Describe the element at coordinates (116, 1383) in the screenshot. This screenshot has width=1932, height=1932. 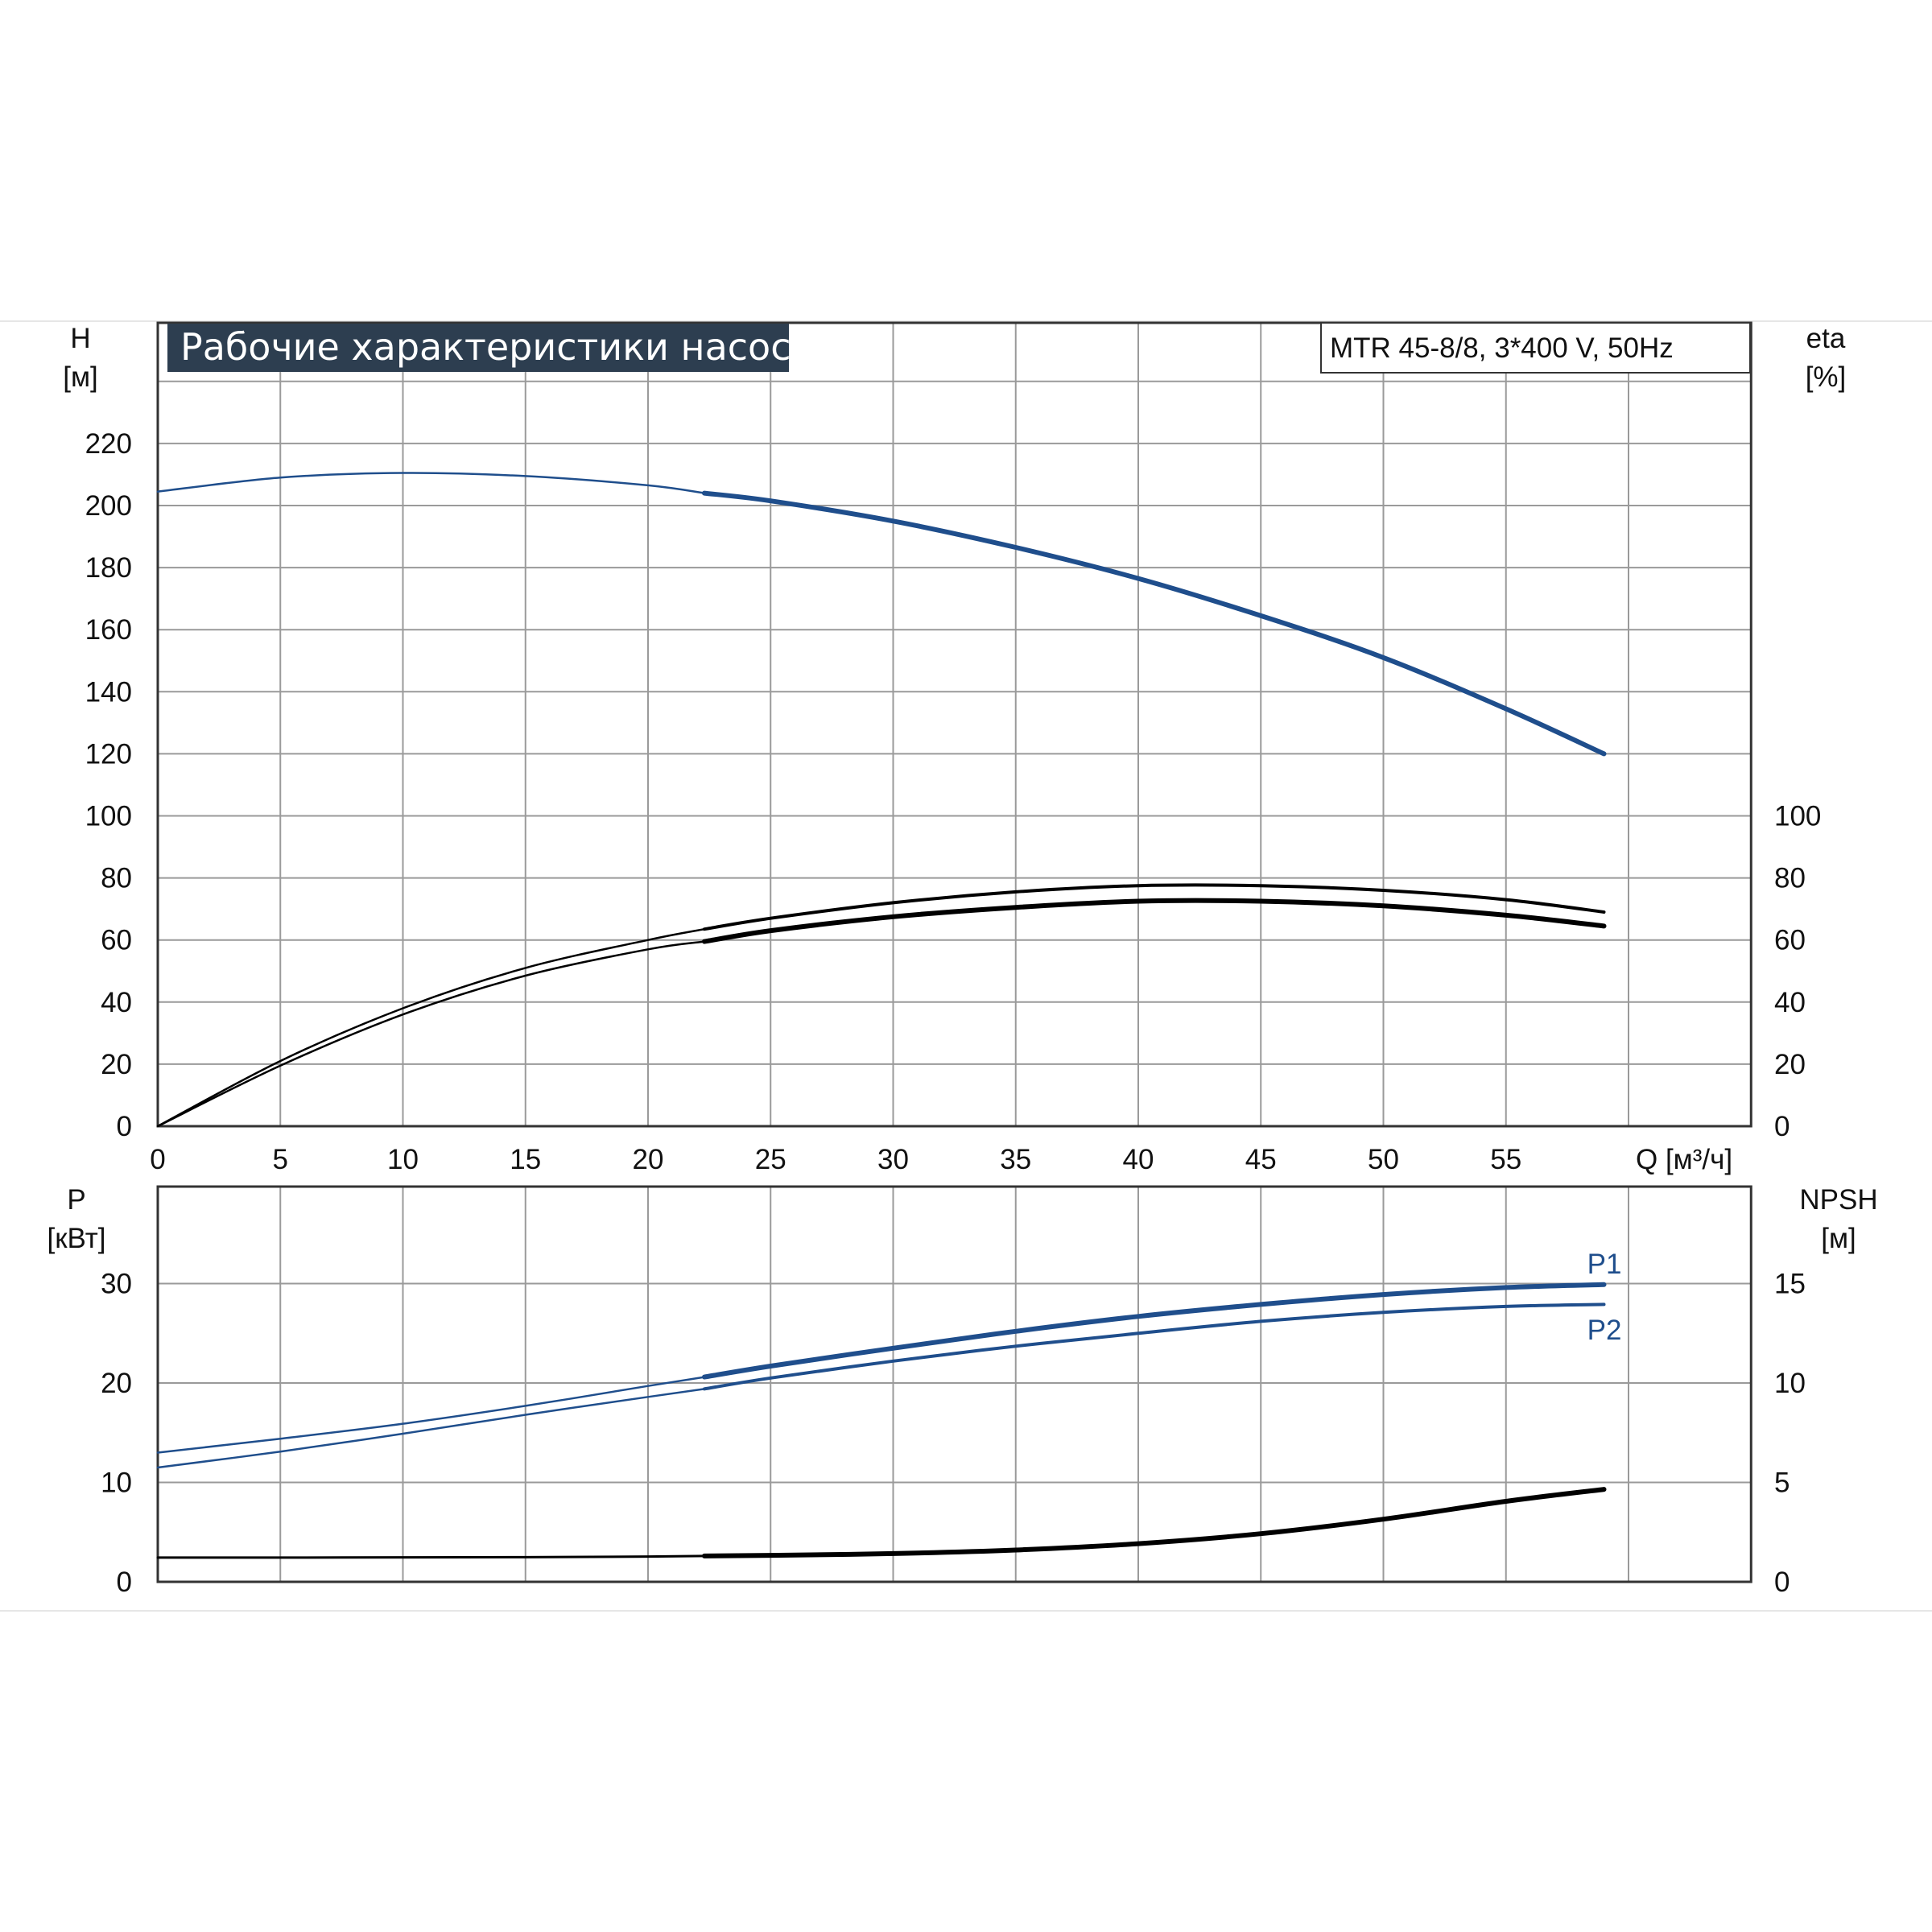
I see `p-tick-label: 20` at that location.